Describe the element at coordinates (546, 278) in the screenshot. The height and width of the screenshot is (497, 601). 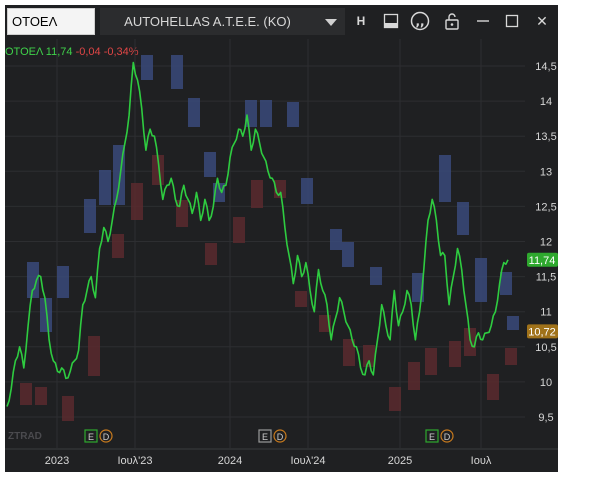
I see `y-tick-label: 11,5` at that location.